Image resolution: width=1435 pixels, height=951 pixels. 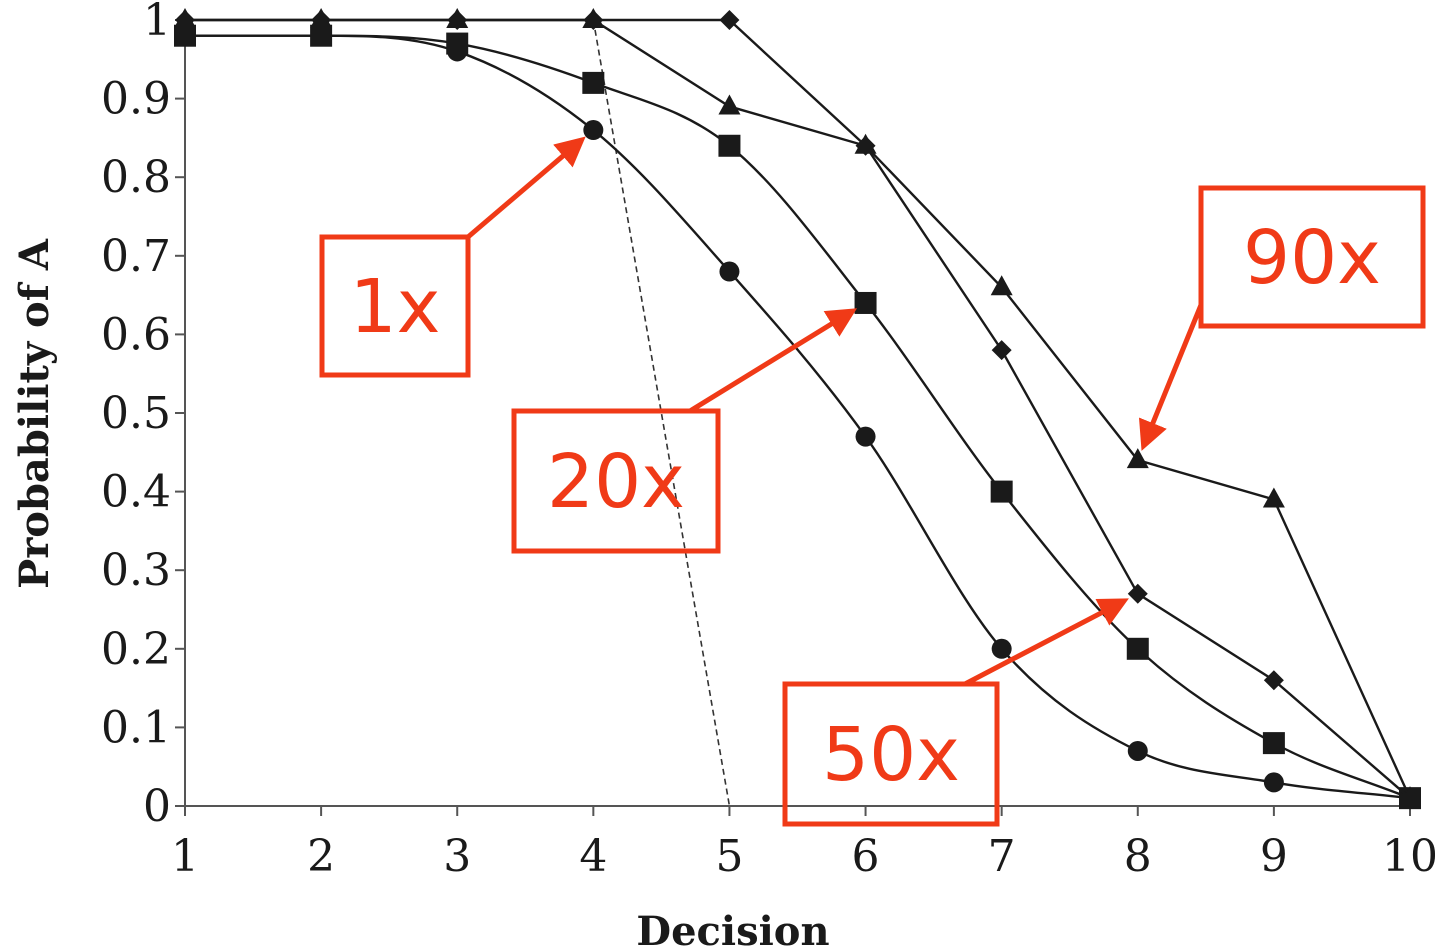 I want to click on y-tick-label: 0.4, so click(x=136, y=492).